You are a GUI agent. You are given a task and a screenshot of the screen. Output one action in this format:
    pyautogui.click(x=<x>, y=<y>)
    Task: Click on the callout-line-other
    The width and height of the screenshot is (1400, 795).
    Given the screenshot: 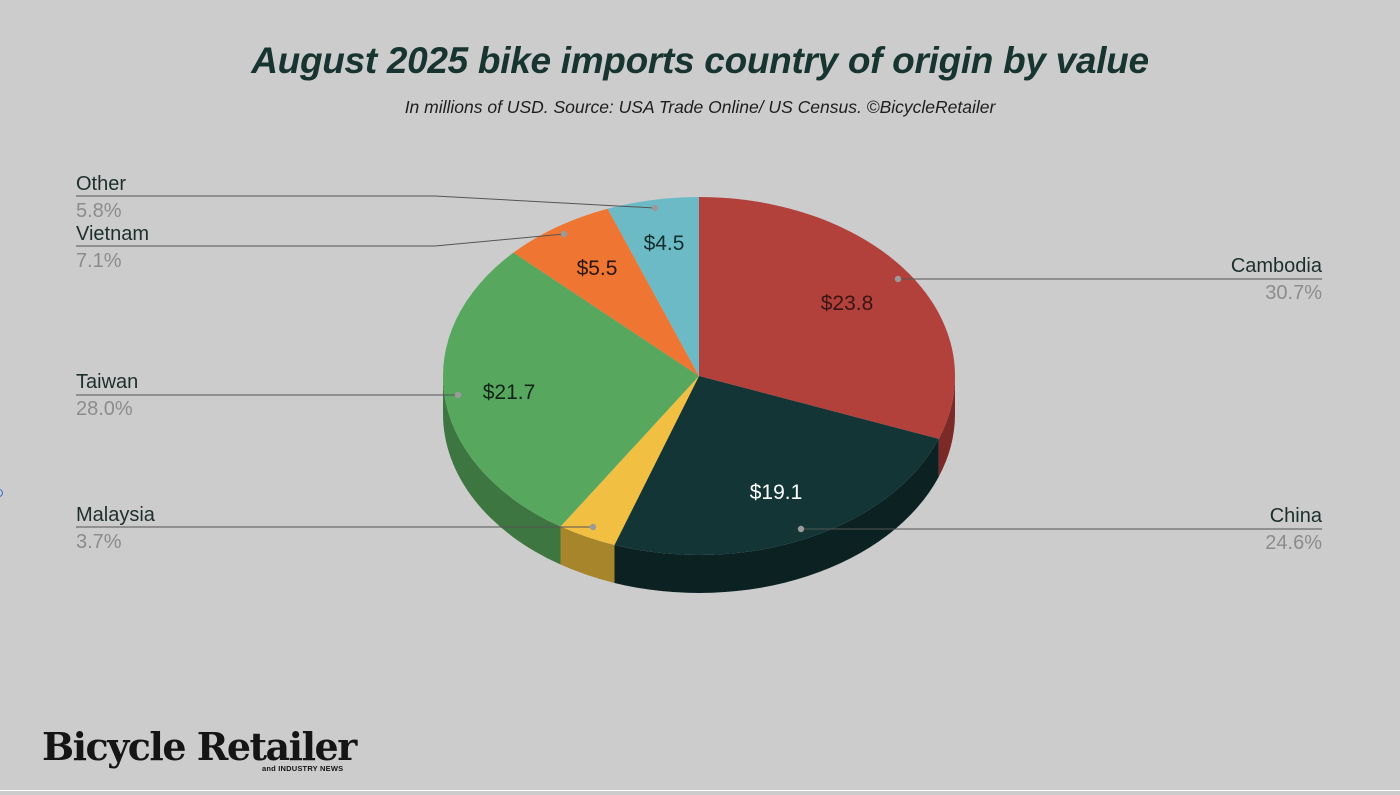 What is the action you would take?
    pyautogui.click(x=366, y=202)
    